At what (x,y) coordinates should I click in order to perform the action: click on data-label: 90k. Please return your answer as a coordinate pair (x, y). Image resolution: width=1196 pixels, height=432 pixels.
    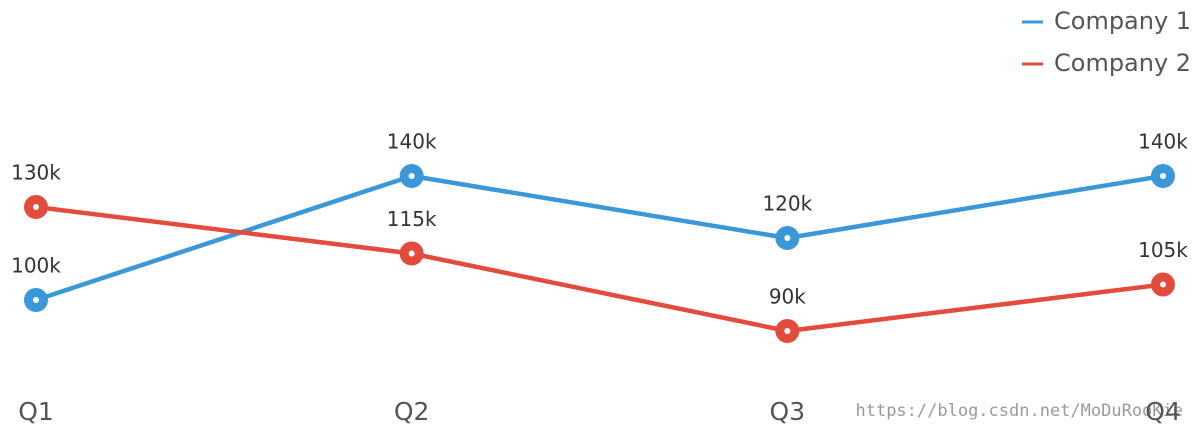
    Looking at the image, I should click on (787, 297).